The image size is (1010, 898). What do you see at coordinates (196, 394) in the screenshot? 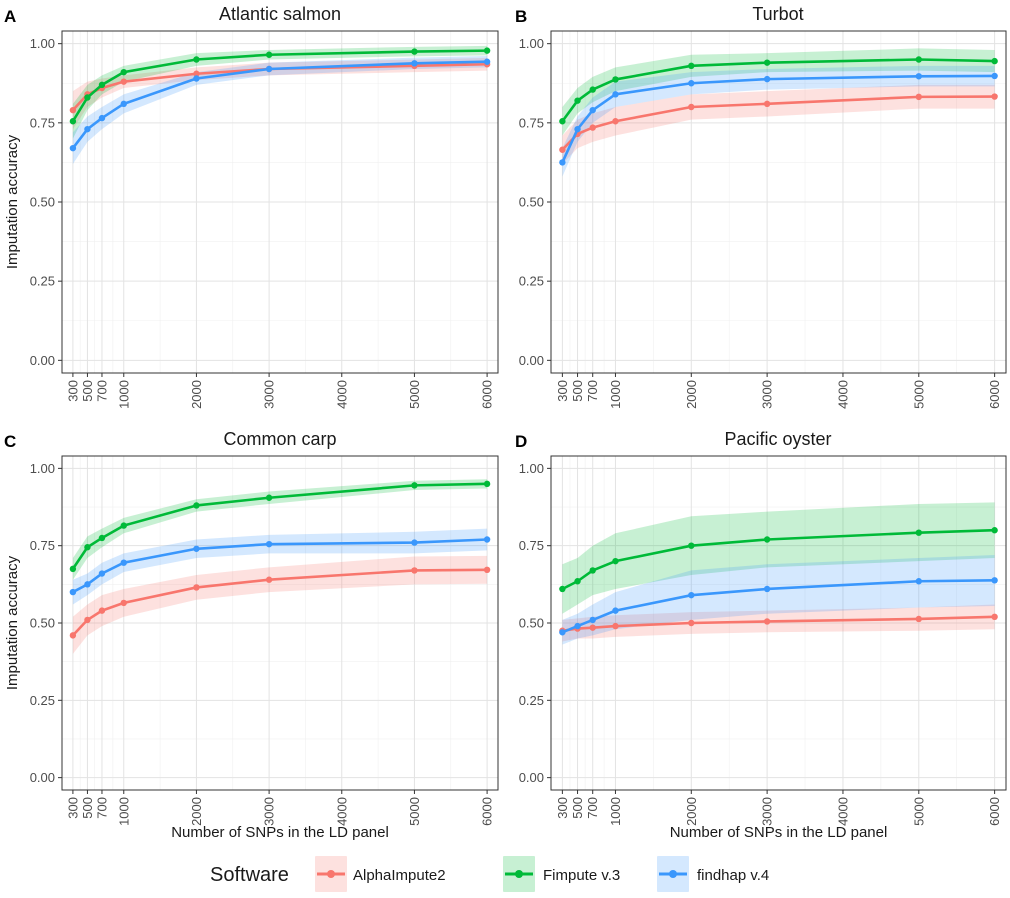
I see `x-tick-label: 2000` at bounding box center [196, 394].